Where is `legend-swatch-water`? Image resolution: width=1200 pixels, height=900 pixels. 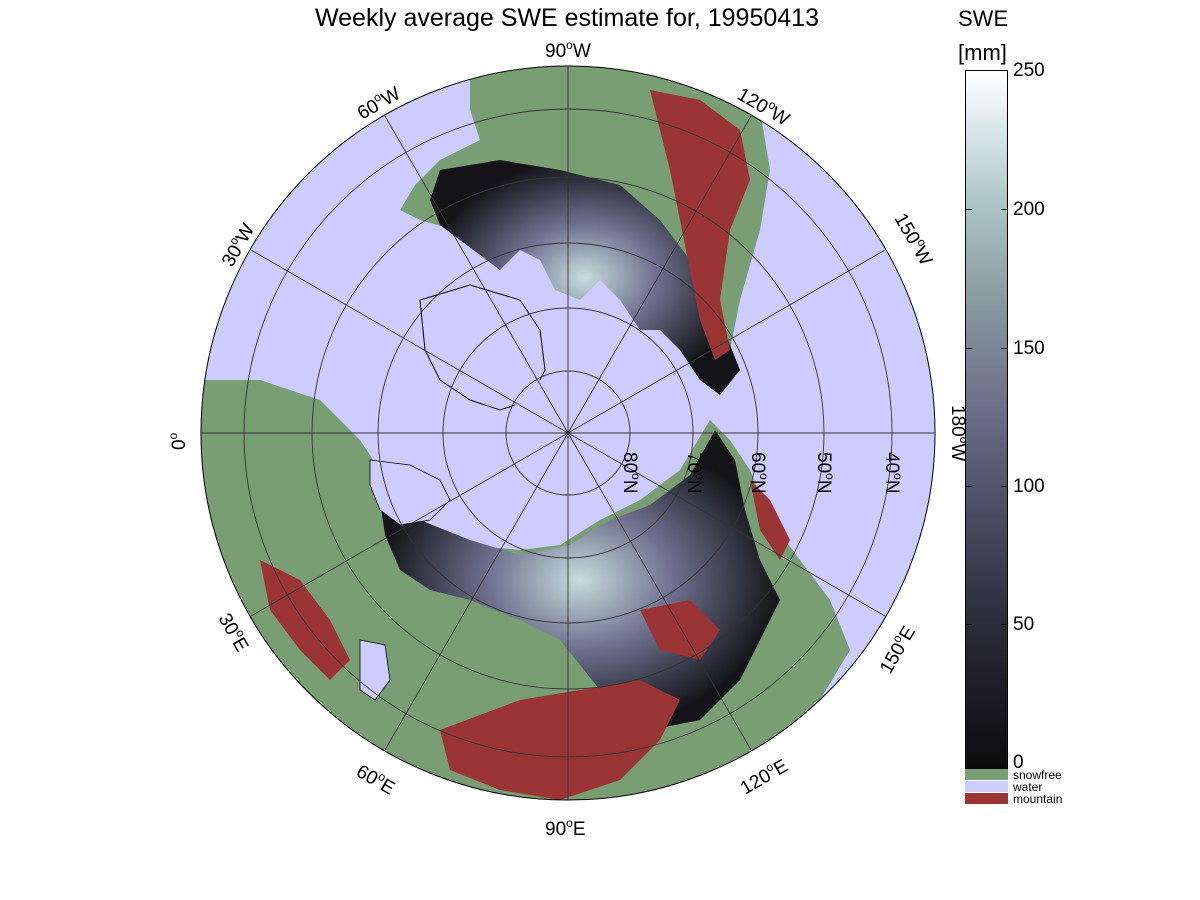 legend-swatch-water is located at coordinates (986, 786).